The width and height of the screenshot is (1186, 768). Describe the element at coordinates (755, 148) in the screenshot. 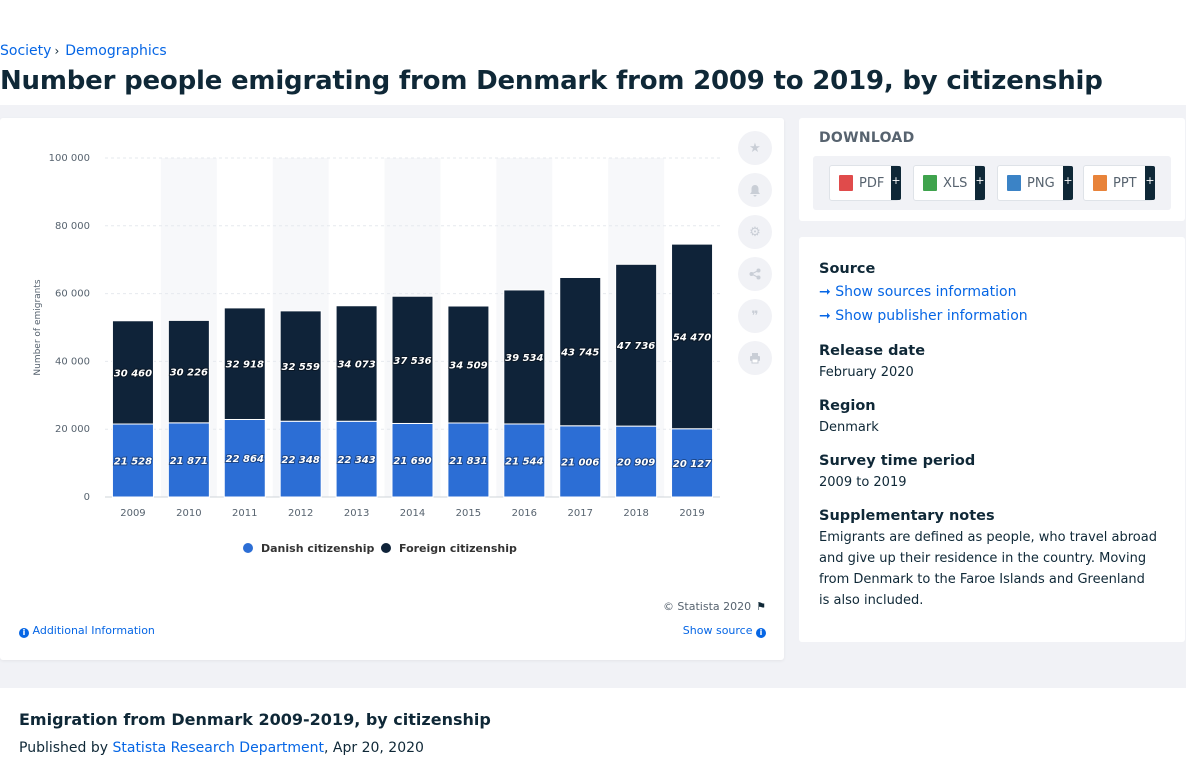

I see `star-icon: ★` at that location.